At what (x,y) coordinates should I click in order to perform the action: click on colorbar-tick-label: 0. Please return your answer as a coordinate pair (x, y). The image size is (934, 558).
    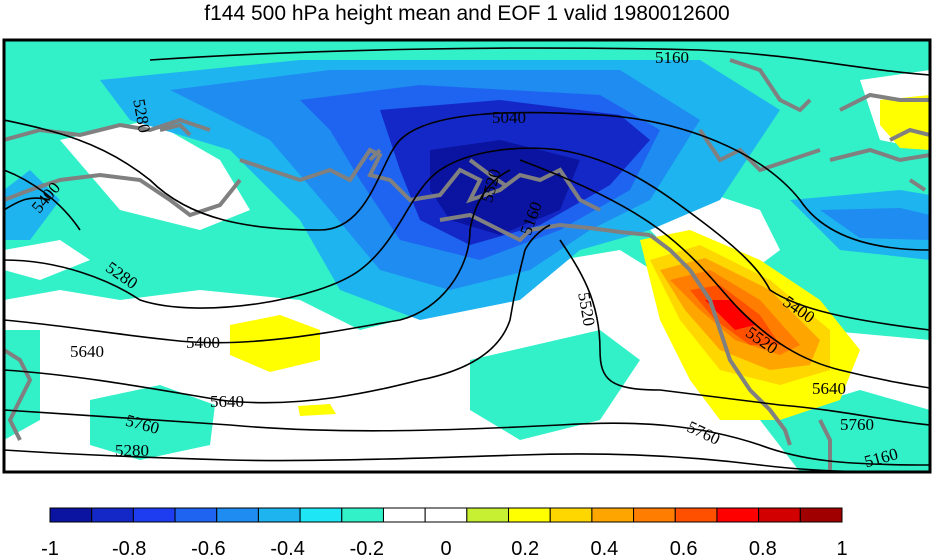
    Looking at the image, I should click on (445, 548).